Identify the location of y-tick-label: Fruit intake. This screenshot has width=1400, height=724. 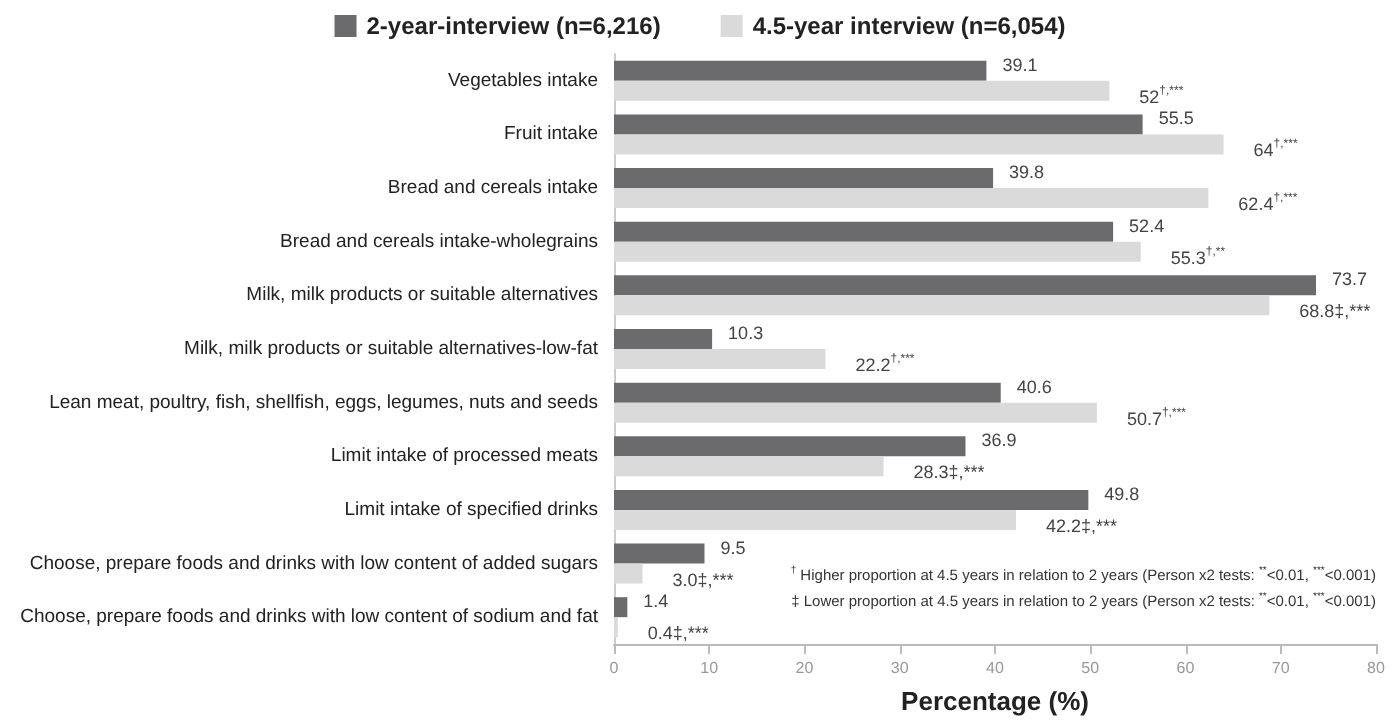
(551, 134).